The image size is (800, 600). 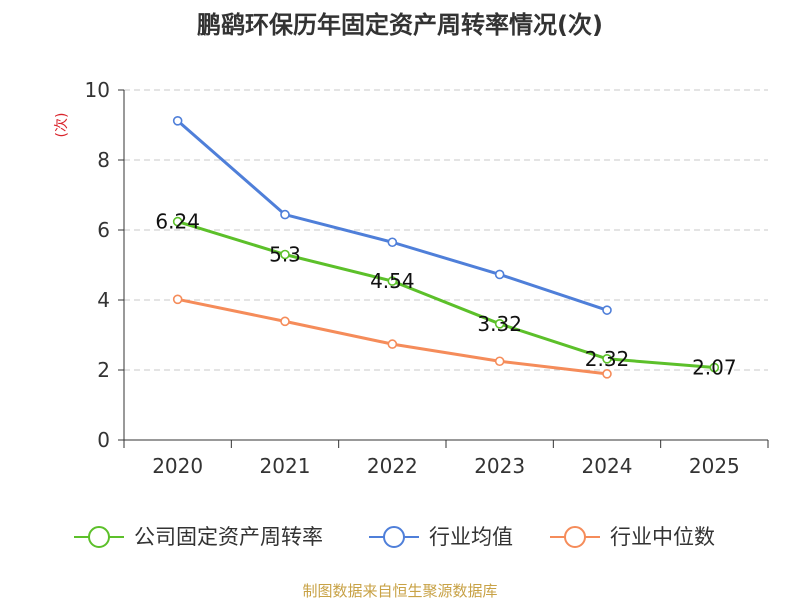 What do you see at coordinates (103, 440) in the screenshot?
I see `y-tick-label: 0` at bounding box center [103, 440].